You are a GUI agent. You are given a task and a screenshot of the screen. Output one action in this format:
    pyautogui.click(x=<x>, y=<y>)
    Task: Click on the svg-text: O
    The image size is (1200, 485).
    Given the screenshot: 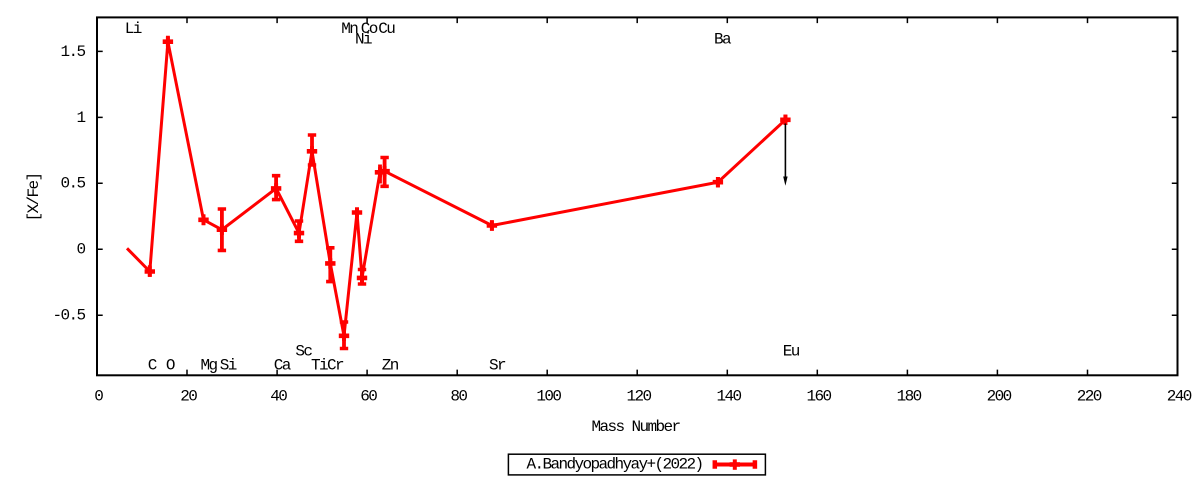 What is the action you would take?
    pyautogui.click(x=170, y=366)
    